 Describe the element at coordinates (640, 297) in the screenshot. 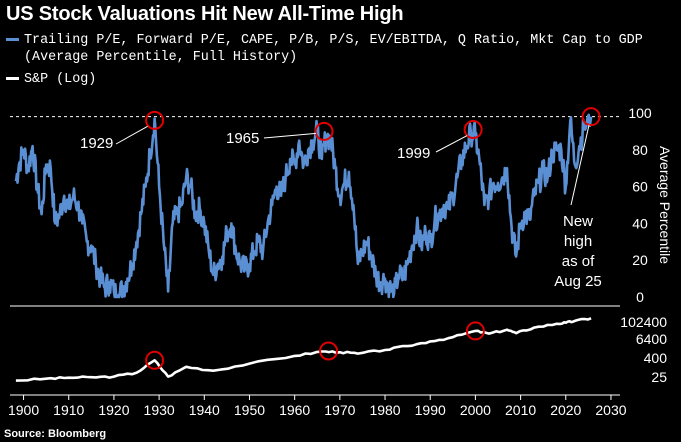

I see `y-tick-percentile-0: 0` at that location.